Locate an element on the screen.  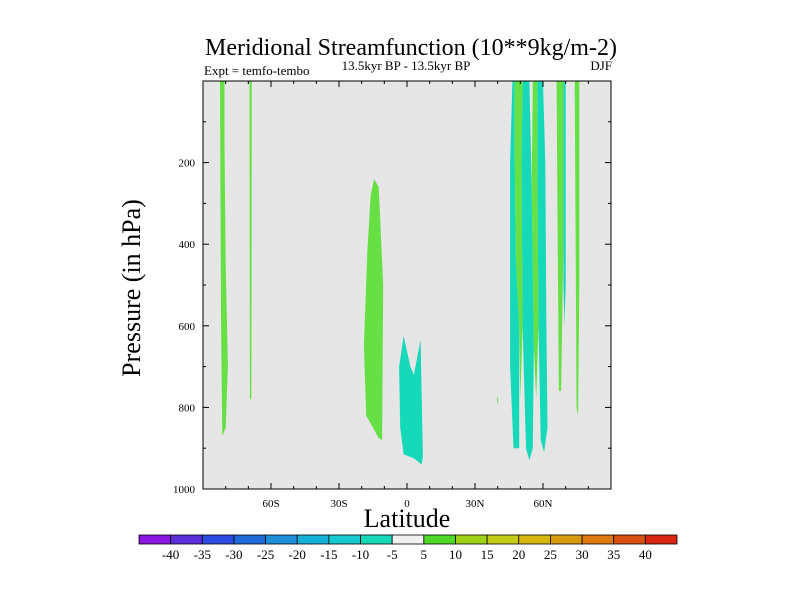
contour-region-e is located at coordinates (515, 265).